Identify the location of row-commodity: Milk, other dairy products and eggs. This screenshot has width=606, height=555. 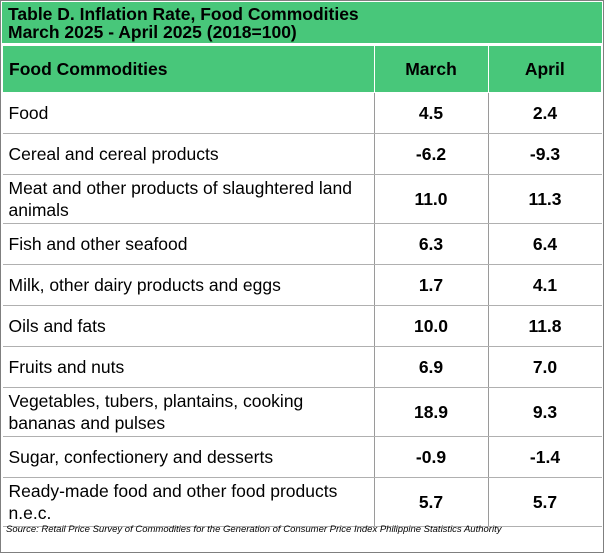
(188, 285).